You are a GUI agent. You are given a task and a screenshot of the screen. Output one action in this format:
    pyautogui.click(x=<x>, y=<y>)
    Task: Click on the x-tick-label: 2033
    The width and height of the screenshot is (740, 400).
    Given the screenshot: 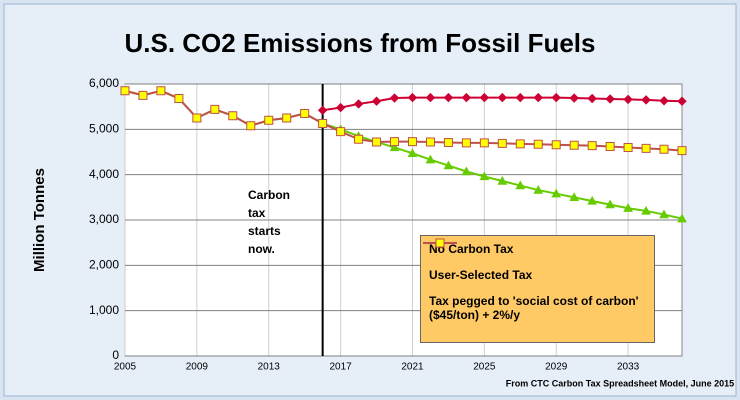 What is the action you would take?
    pyautogui.click(x=628, y=367)
    